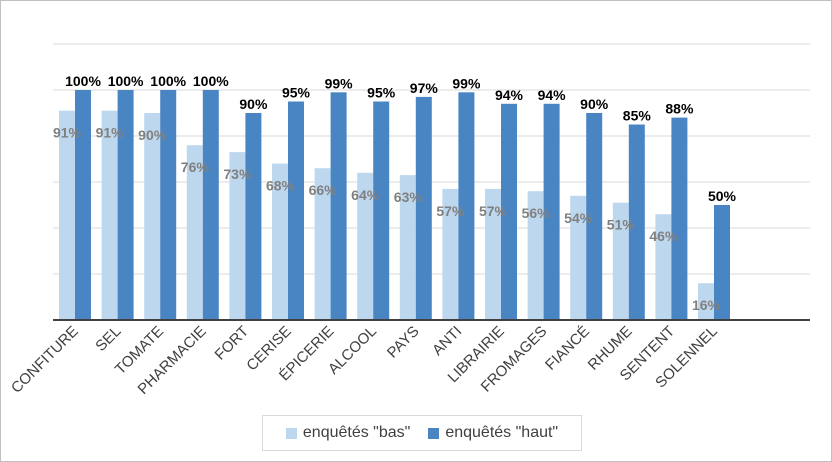 This screenshot has height=462, width=832. Describe the element at coordinates (536, 213) in the screenshot. I see `data-label-bas: 56%` at that location.